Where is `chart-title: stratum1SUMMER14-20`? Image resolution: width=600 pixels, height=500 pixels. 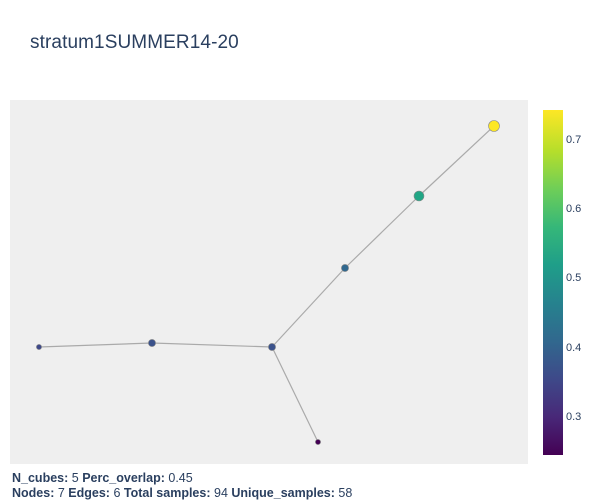 chart-title: stratum1SUMMER14-20 is located at coordinates (134, 42).